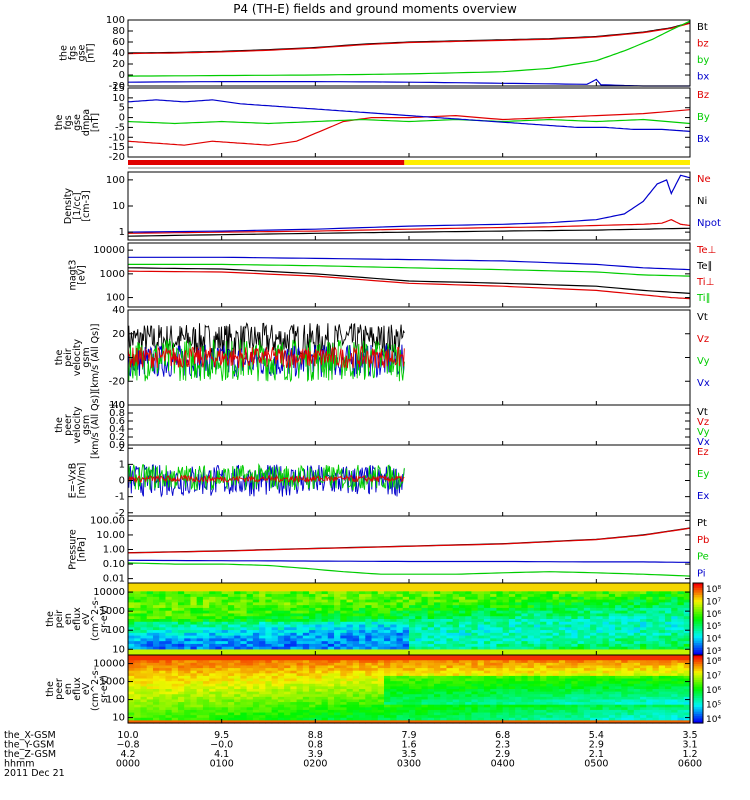 Image resolution: width=750 pixels, height=800 pixels. I want to click on y-axis-label: peir, so click(68, 357).